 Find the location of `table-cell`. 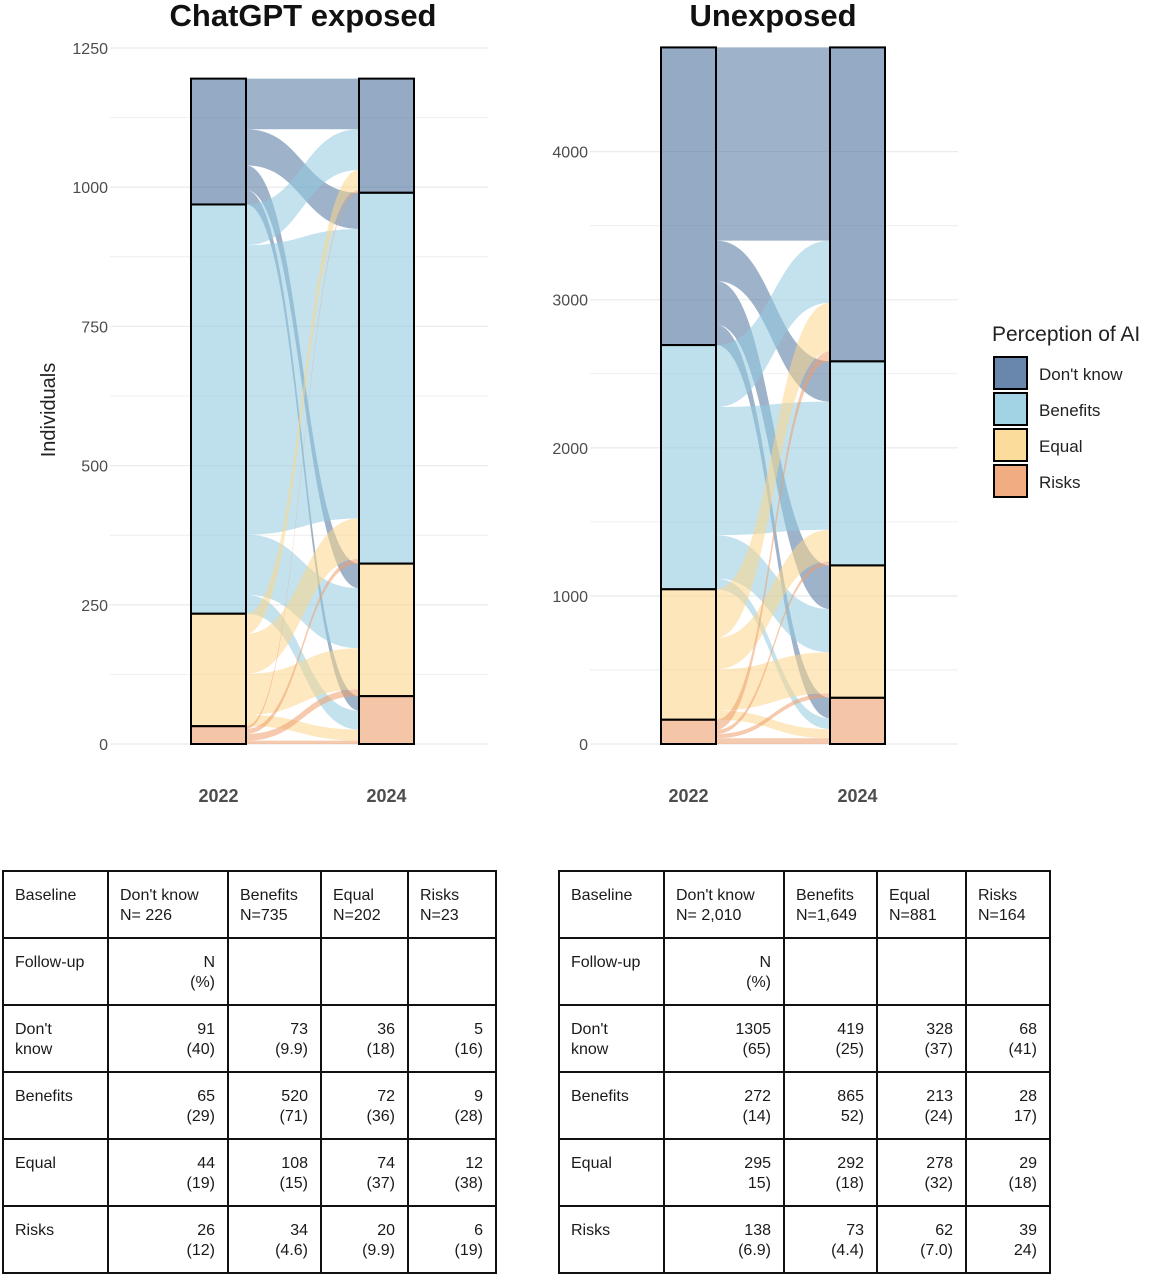

table-cell is located at coordinates (452, 971).